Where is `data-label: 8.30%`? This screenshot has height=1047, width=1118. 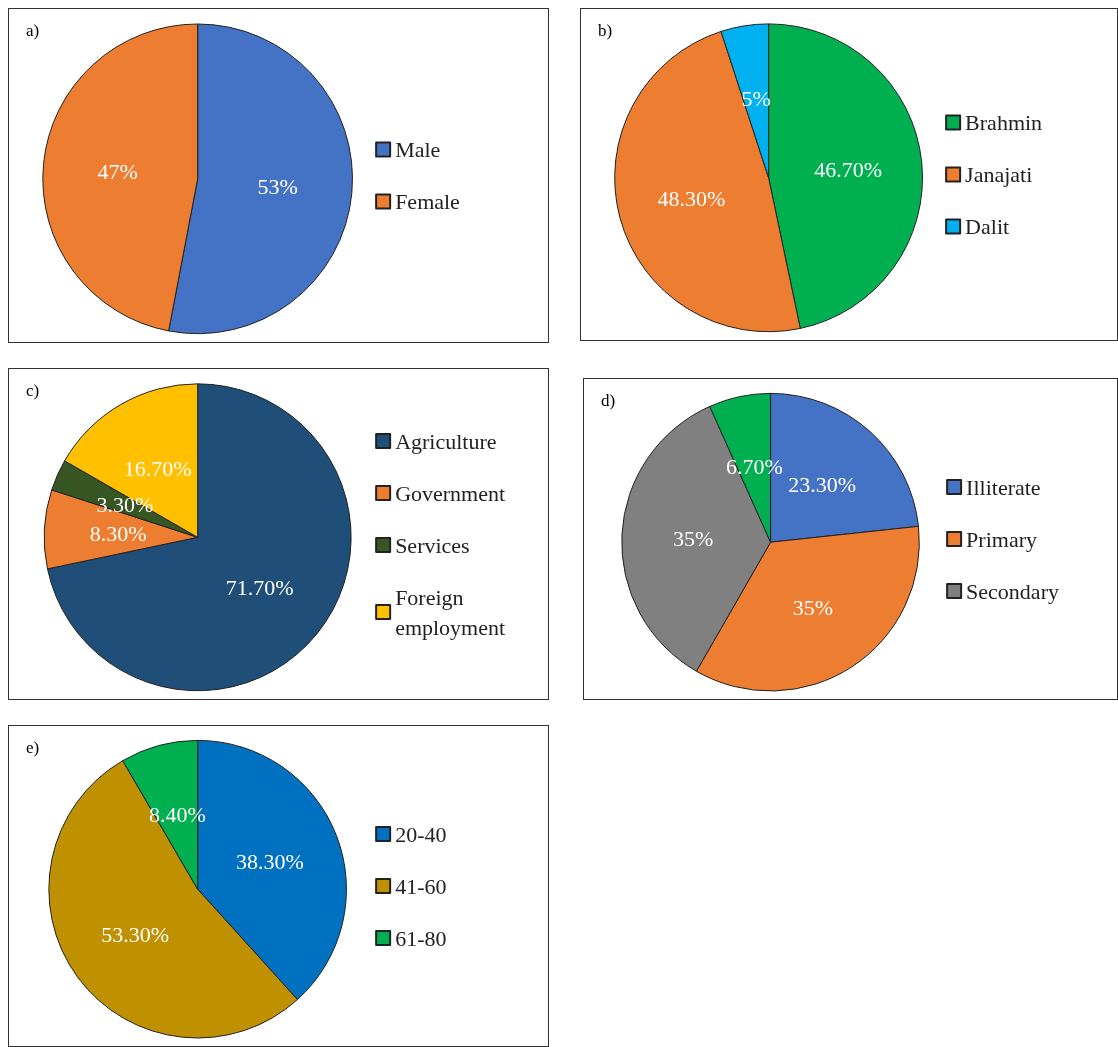
data-label: 8.30% is located at coordinates (118, 533).